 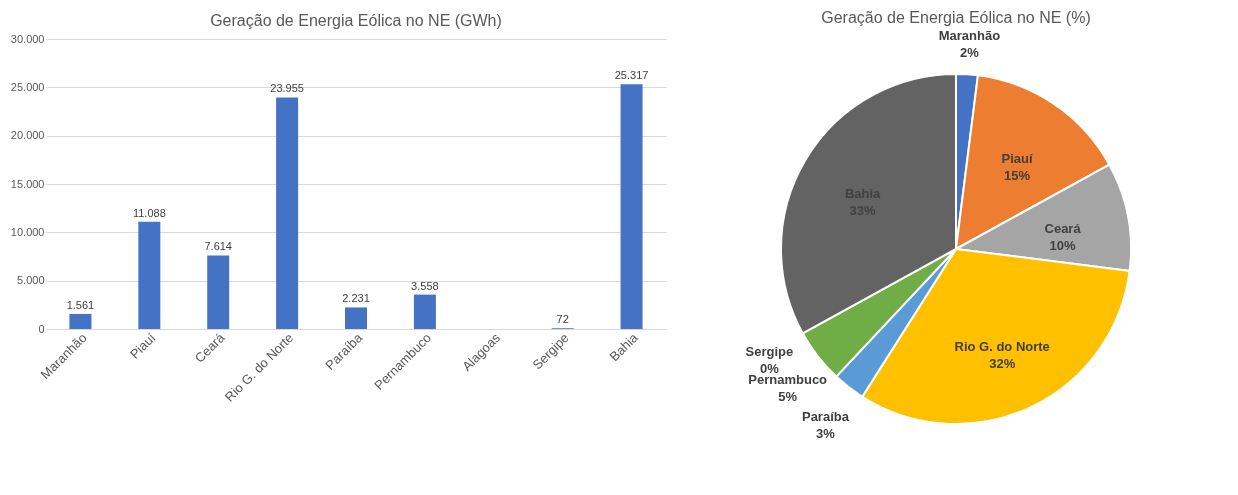 I want to click on data-label: 11.088, so click(x=149, y=212).